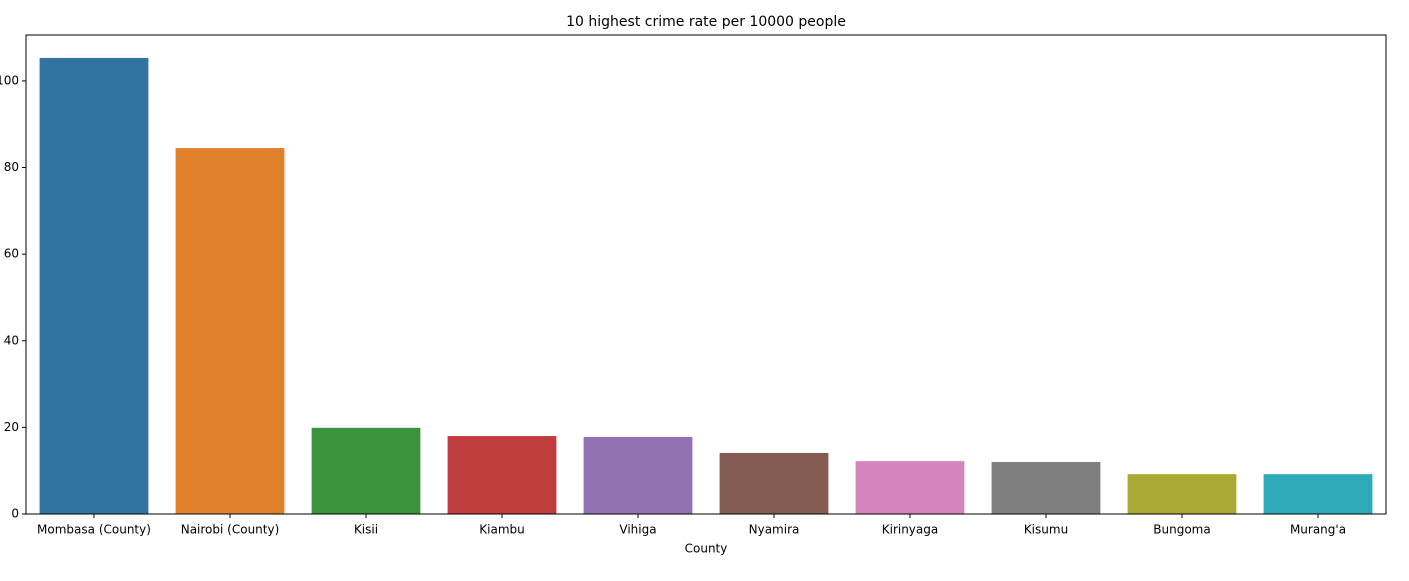 This screenshot has width=1409, height=581. I want to click on x-tick-label: Kisumu, so click(1046, 530).